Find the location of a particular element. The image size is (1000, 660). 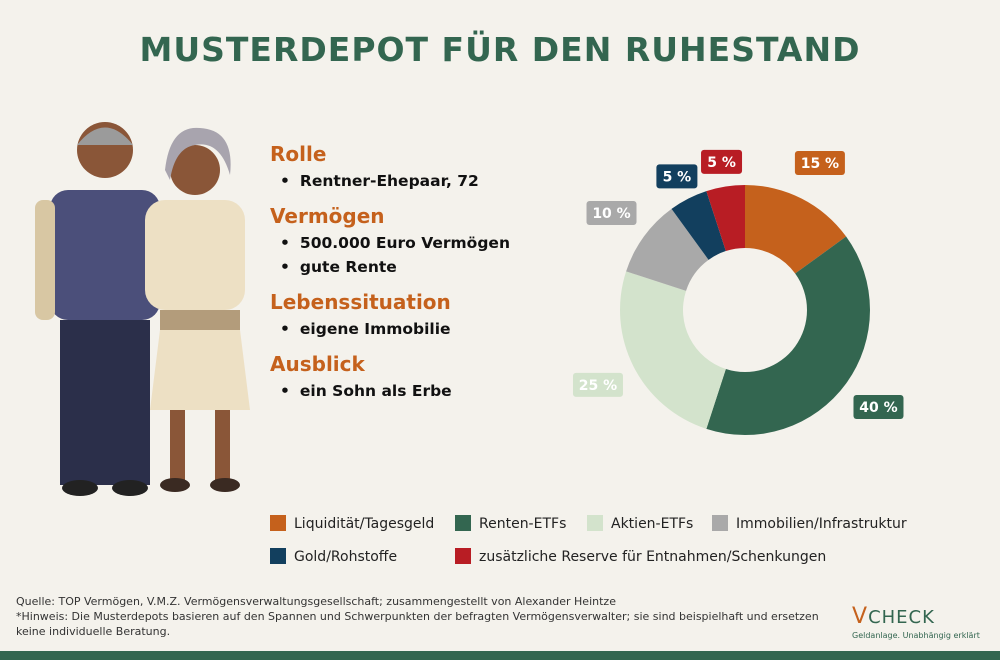

logo-text: CHECK is located at coordinates (901, 617).